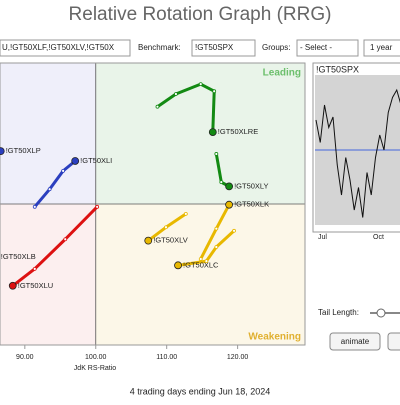  What do you see at coordinates (35, 285) in the screenshot?
I see `series-label: !GT50XLU` at bounding box center [35, 285].